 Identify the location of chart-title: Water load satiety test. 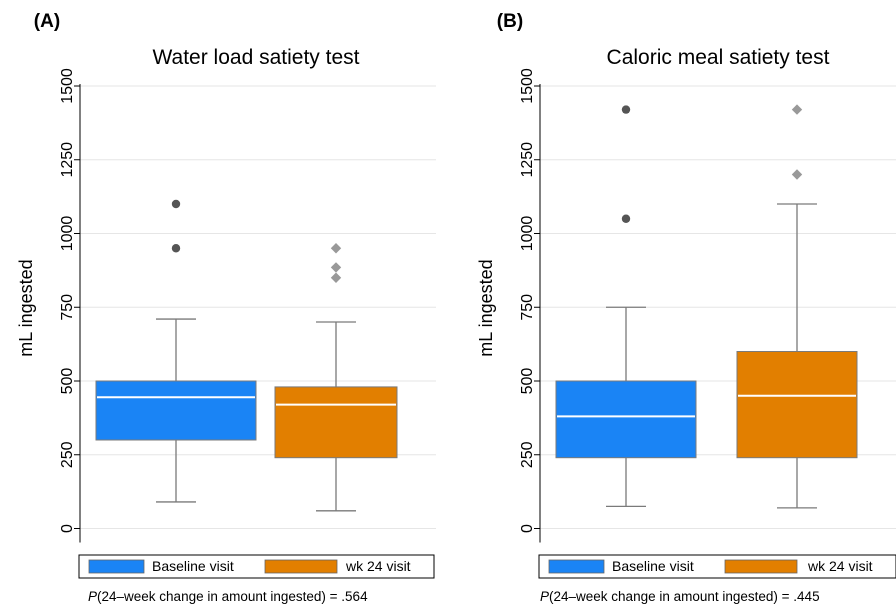
(256, 57).